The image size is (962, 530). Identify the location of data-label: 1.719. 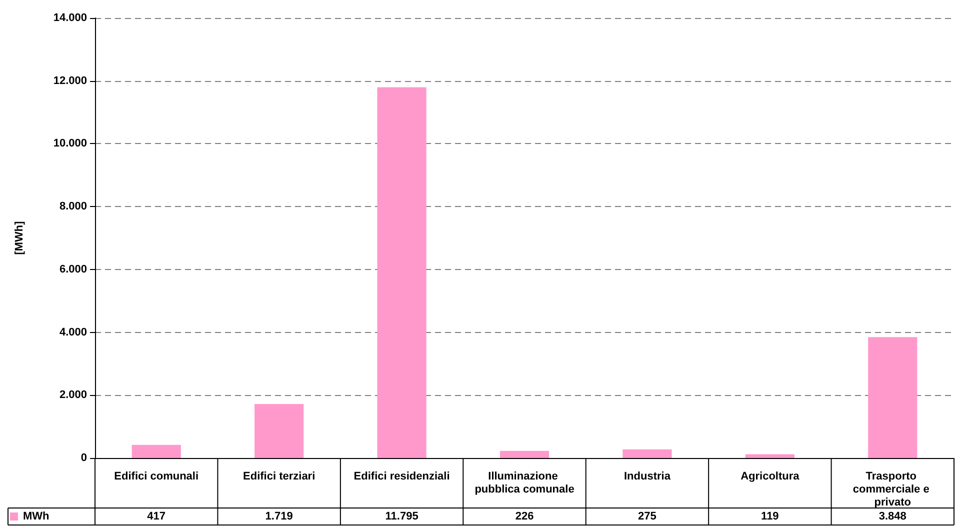
(279, 516).